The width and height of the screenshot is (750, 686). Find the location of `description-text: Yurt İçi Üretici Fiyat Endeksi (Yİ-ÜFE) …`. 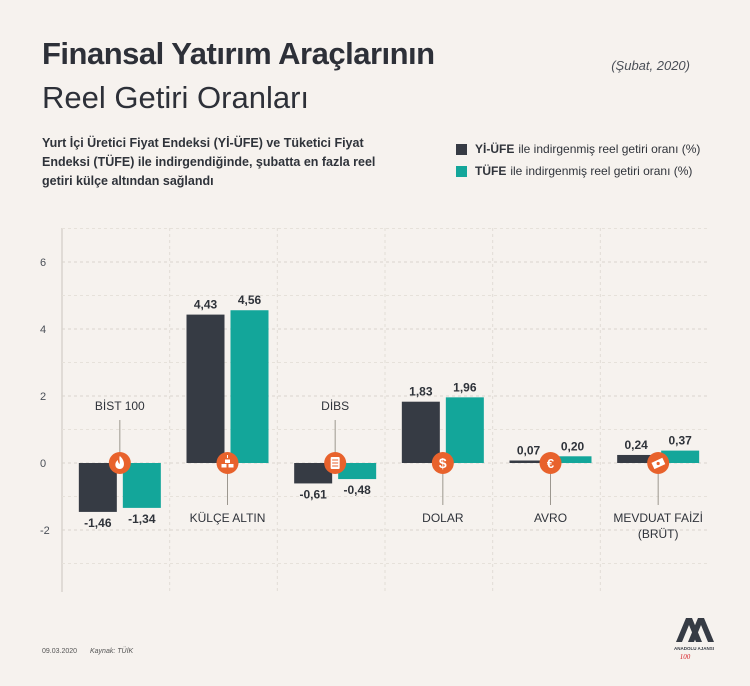

description-text: Yurt İçi Üretici Fiyat Endeksi (Yİ-ÜFE) … is located at coordinates (209, 162).